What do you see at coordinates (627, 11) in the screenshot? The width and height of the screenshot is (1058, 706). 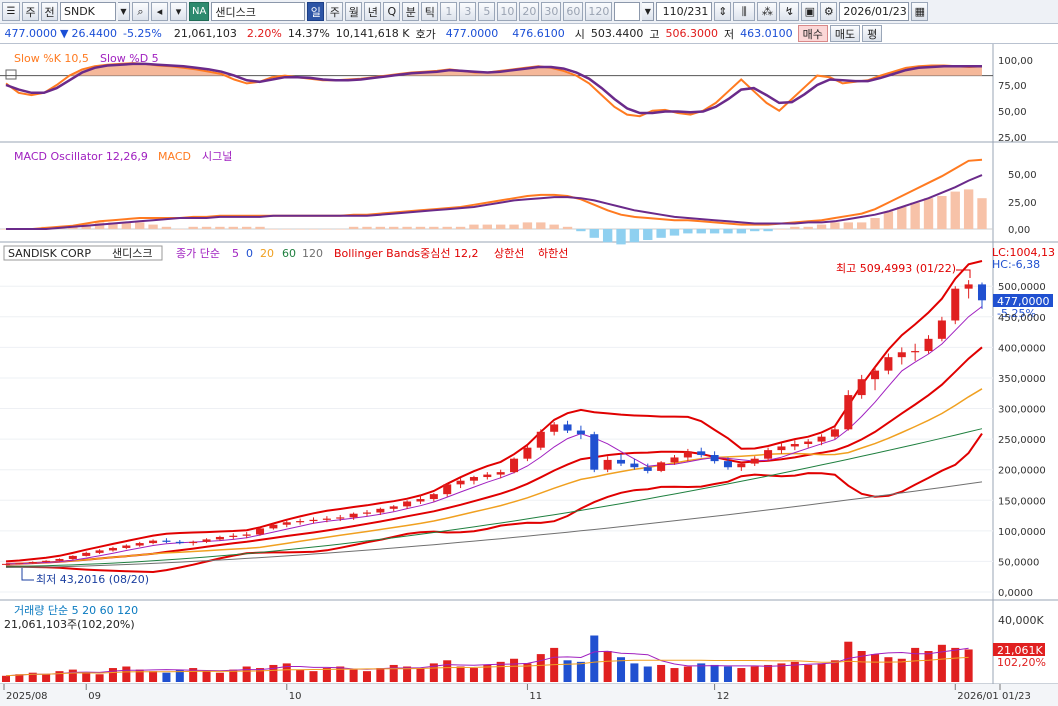 I see `custom-period-input` at bounding box center [627, 11].